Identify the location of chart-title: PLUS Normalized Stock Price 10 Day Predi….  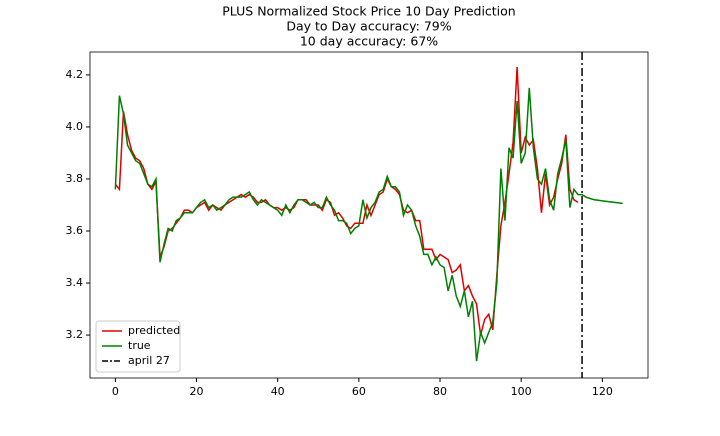
(368, 11).